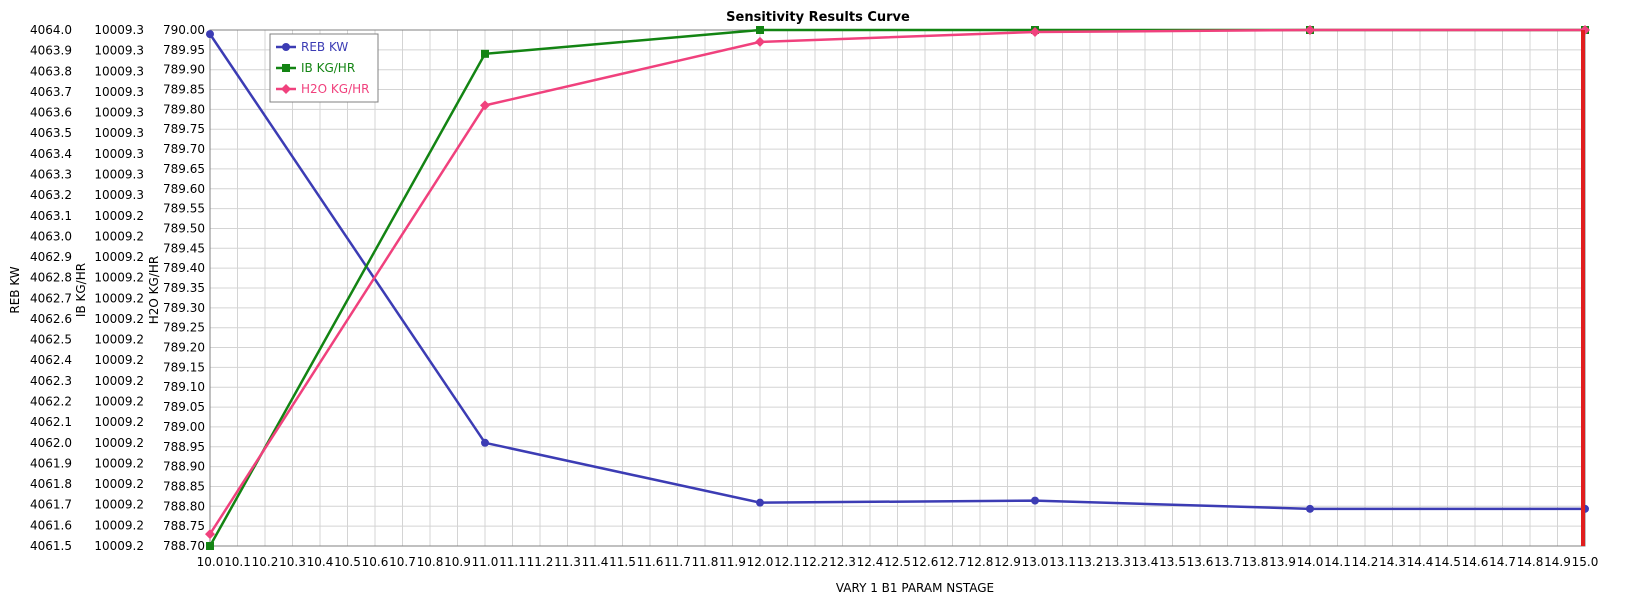 The height and width of the screenshot is (602, 1636). I want to click on x-tick-label: 14.2, so click(1365, 562).